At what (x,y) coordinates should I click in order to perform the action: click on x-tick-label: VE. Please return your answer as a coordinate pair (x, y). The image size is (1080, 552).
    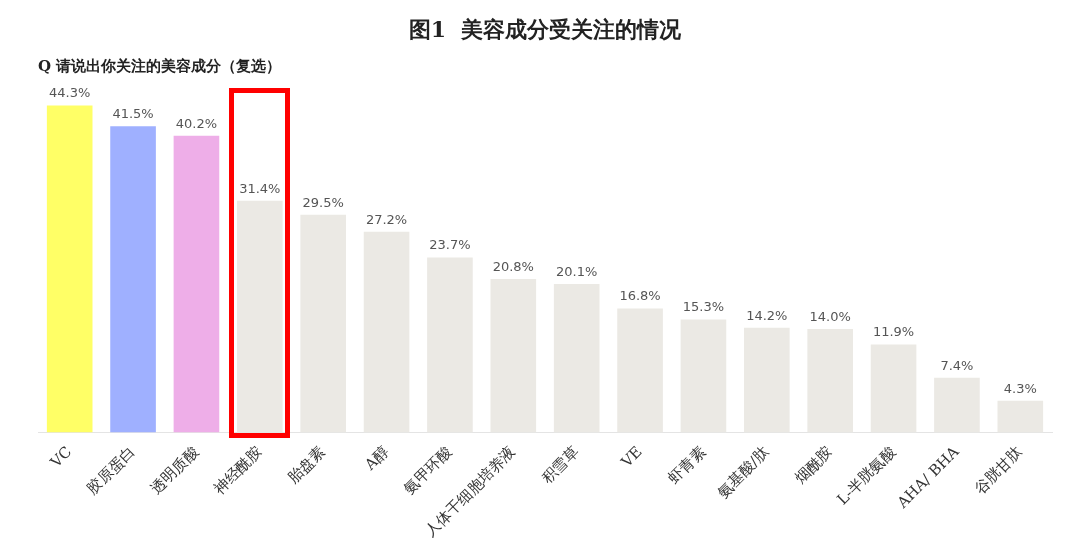
    Looking at the image, I should click on (631, 457).